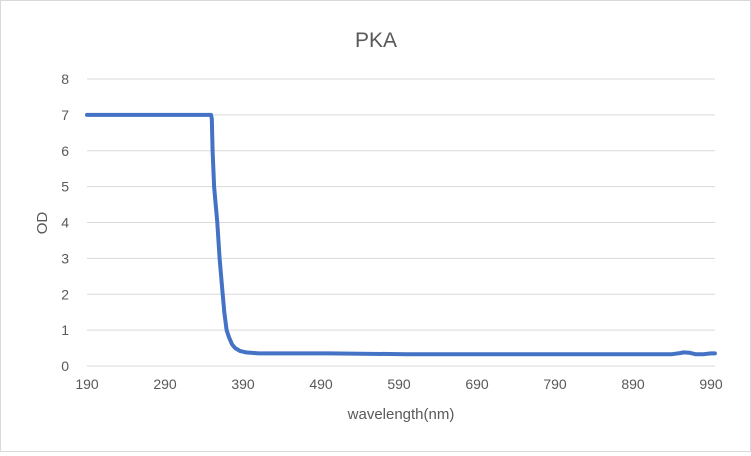 The height and width of the screenshot is (456, 751). What do you see at coordinates (65, 294) in the screenshot?
I see `y-tick-label: 2` at bounding box center [65, 294].